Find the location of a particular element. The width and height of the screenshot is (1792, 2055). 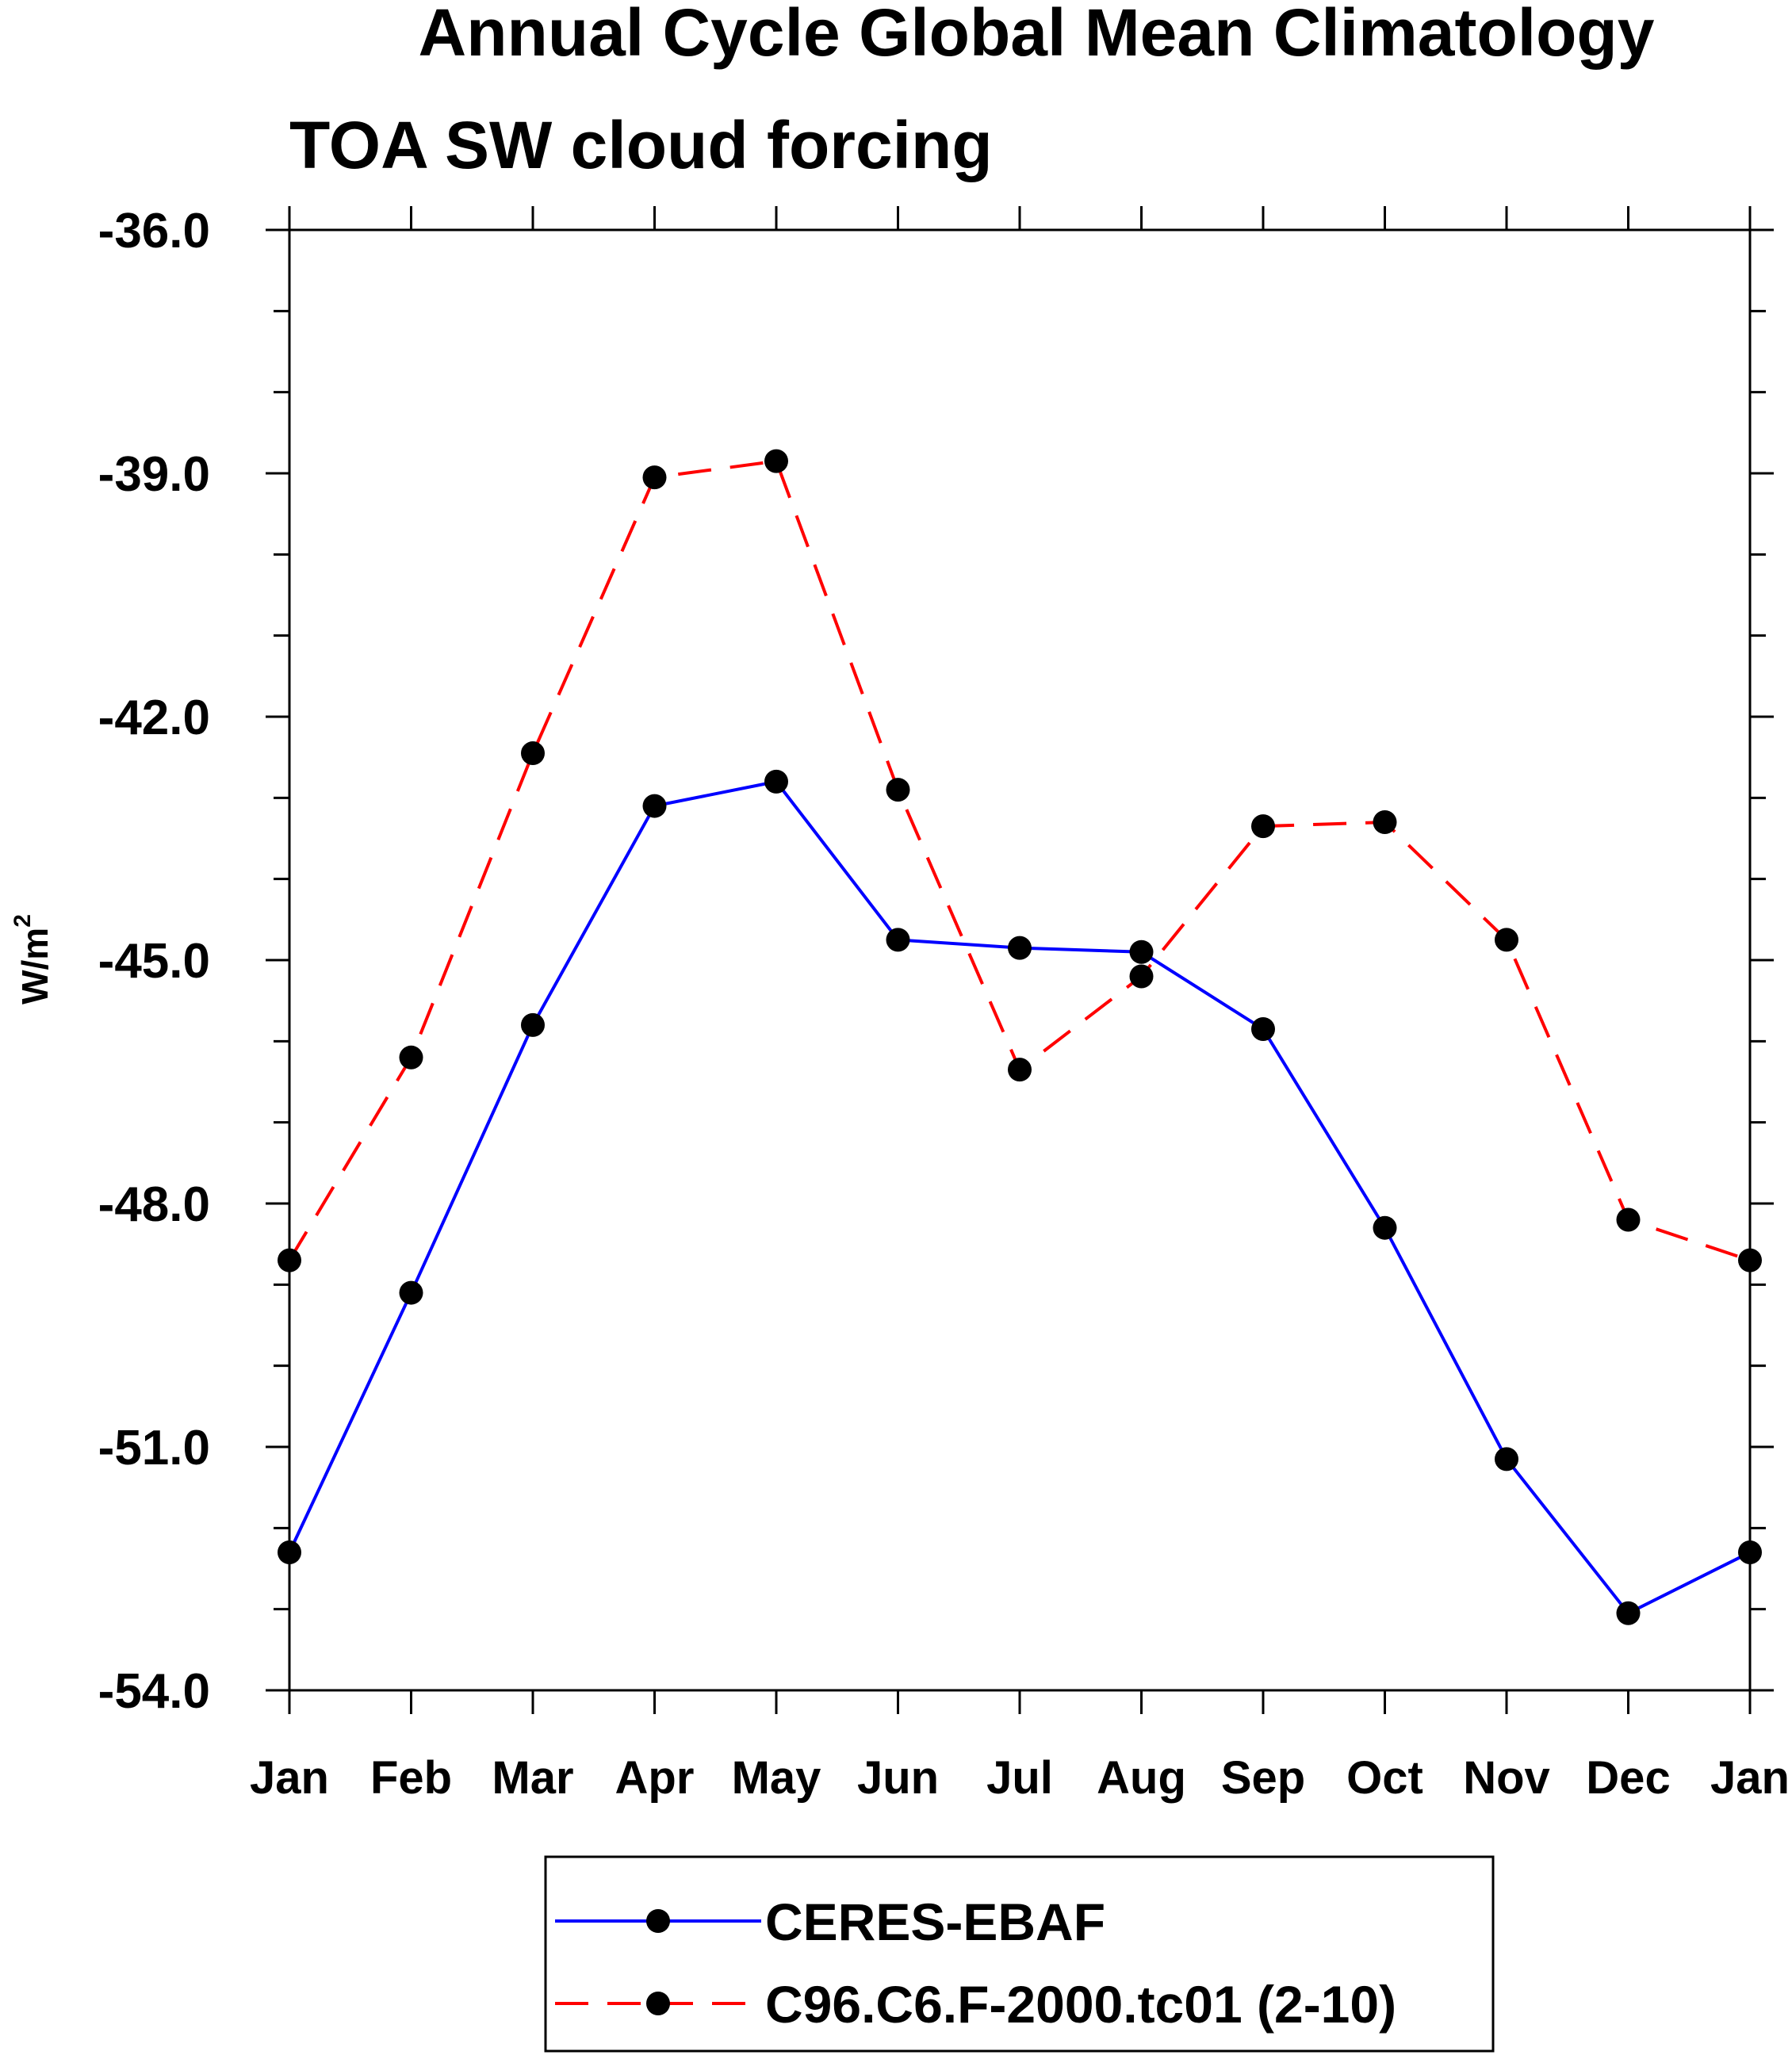

y-tick-label: -51.0 is located at coordinates (154, 1448).